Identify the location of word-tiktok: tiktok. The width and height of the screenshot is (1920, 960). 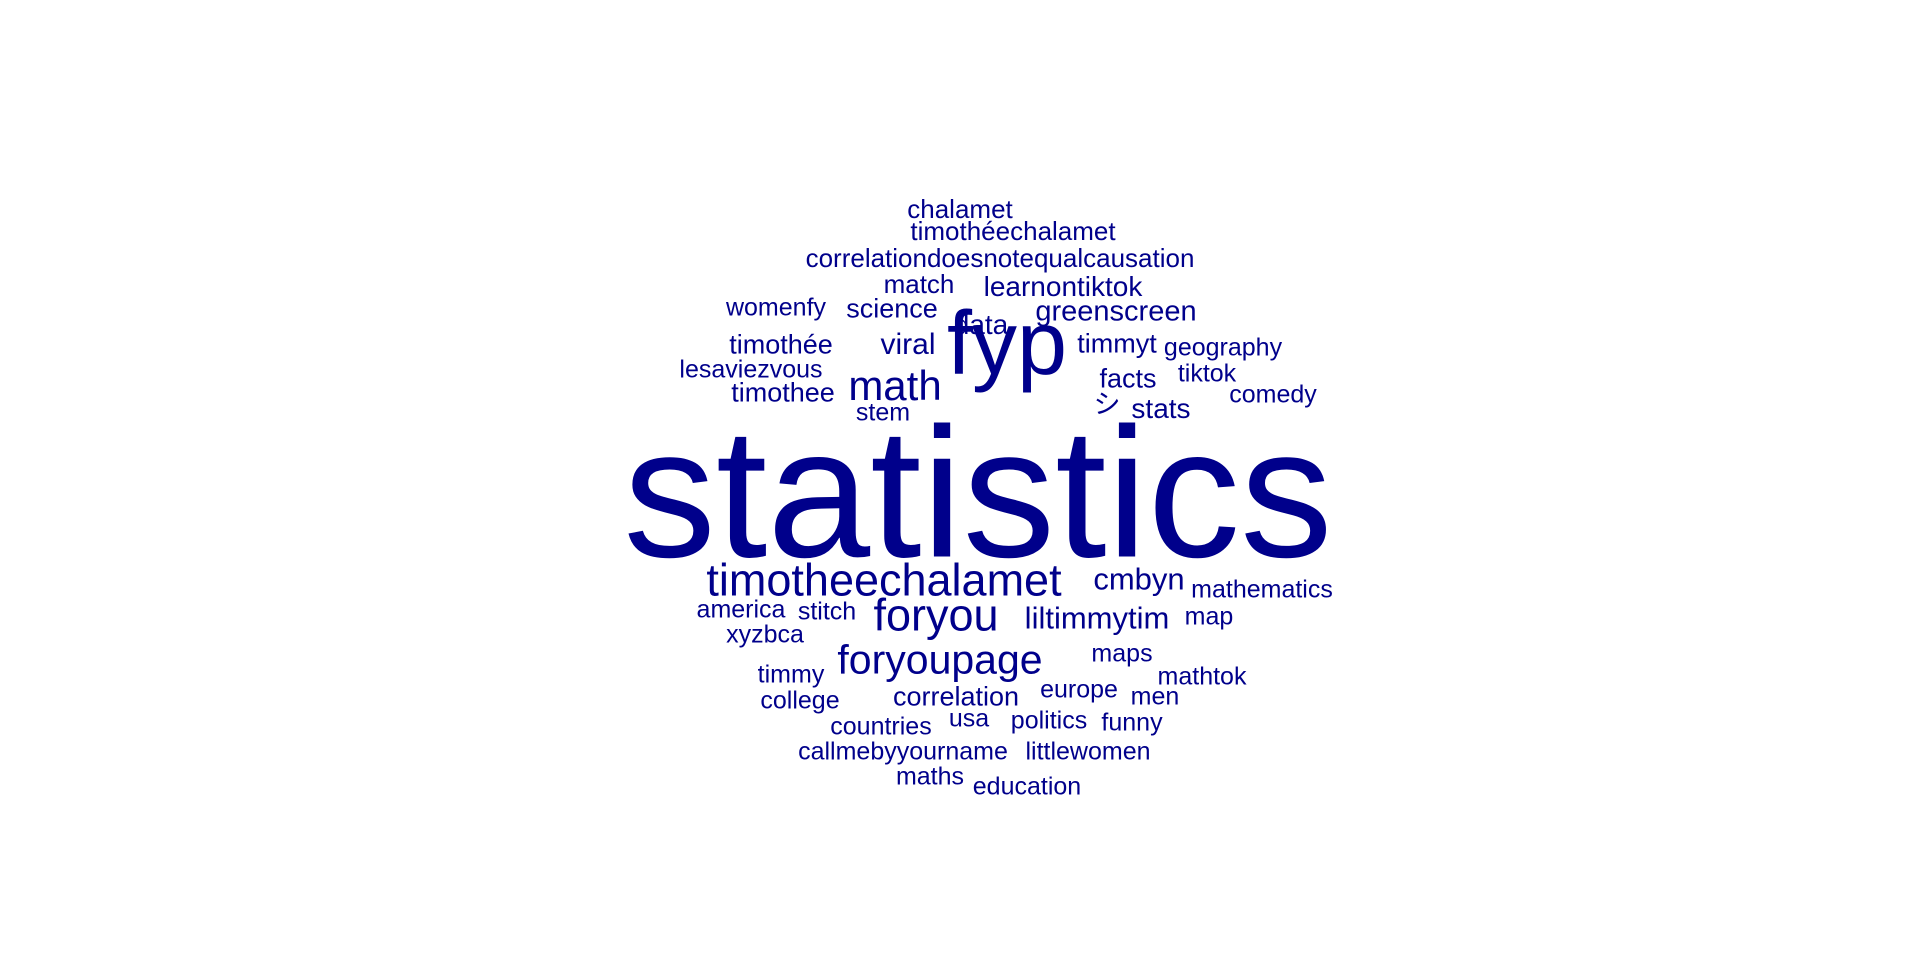
(1207, 373).